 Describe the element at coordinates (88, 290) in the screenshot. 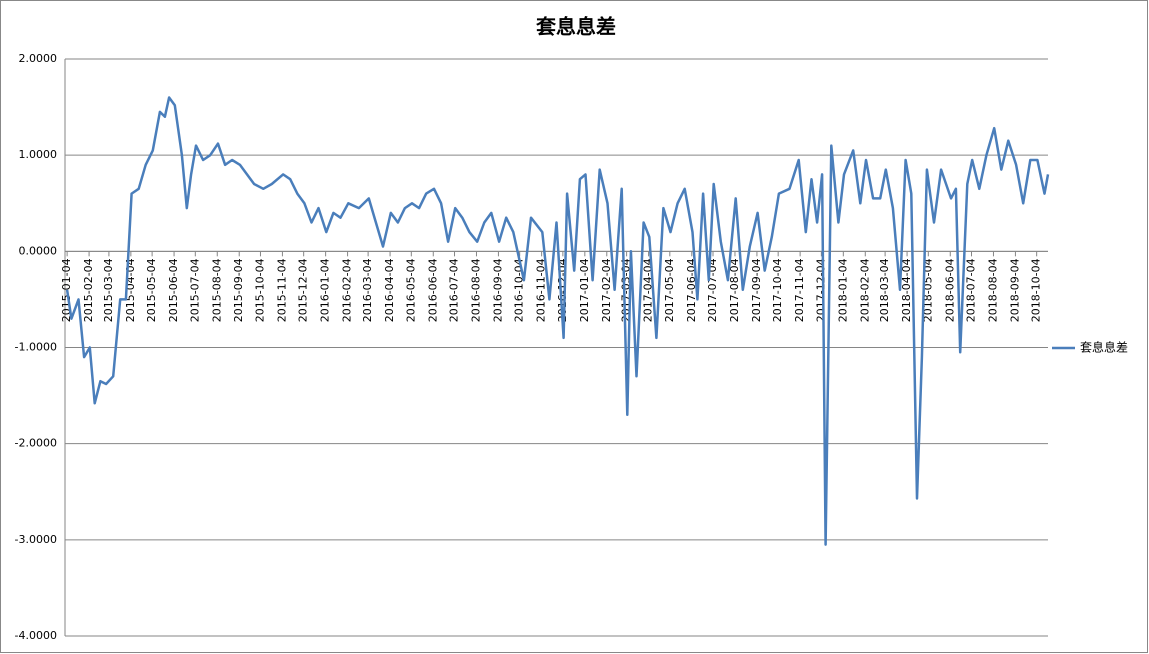

I see `x-tick-label: 2015-02-04` at that location.